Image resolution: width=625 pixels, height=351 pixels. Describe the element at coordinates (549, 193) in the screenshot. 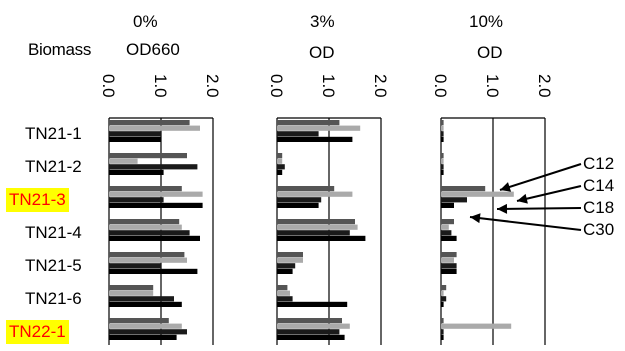

I see `annotation-arrow-c14` at that location.